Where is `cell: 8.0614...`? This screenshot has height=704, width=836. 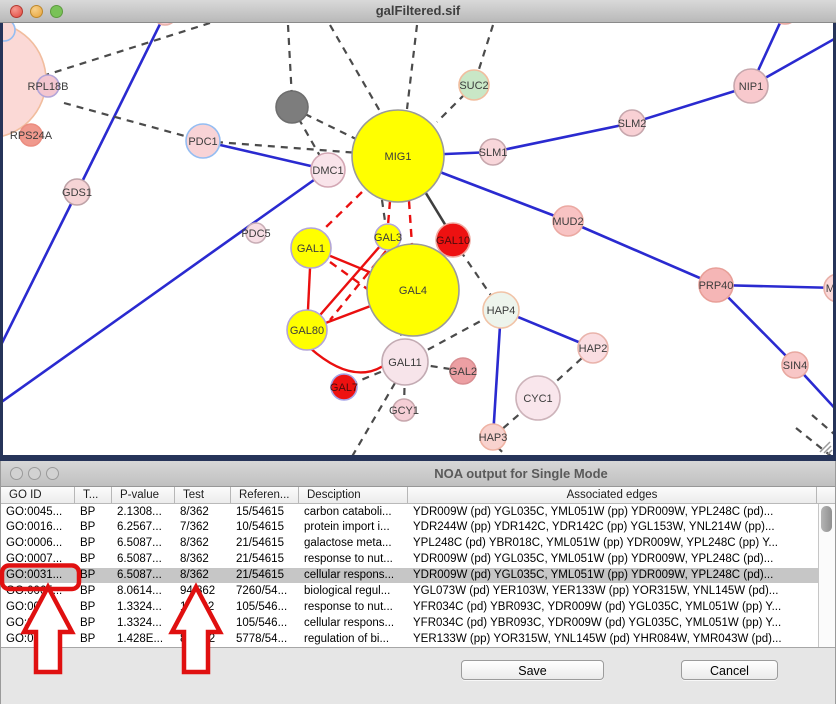
cell: 8.0614... is located at coordinates (139, 590).